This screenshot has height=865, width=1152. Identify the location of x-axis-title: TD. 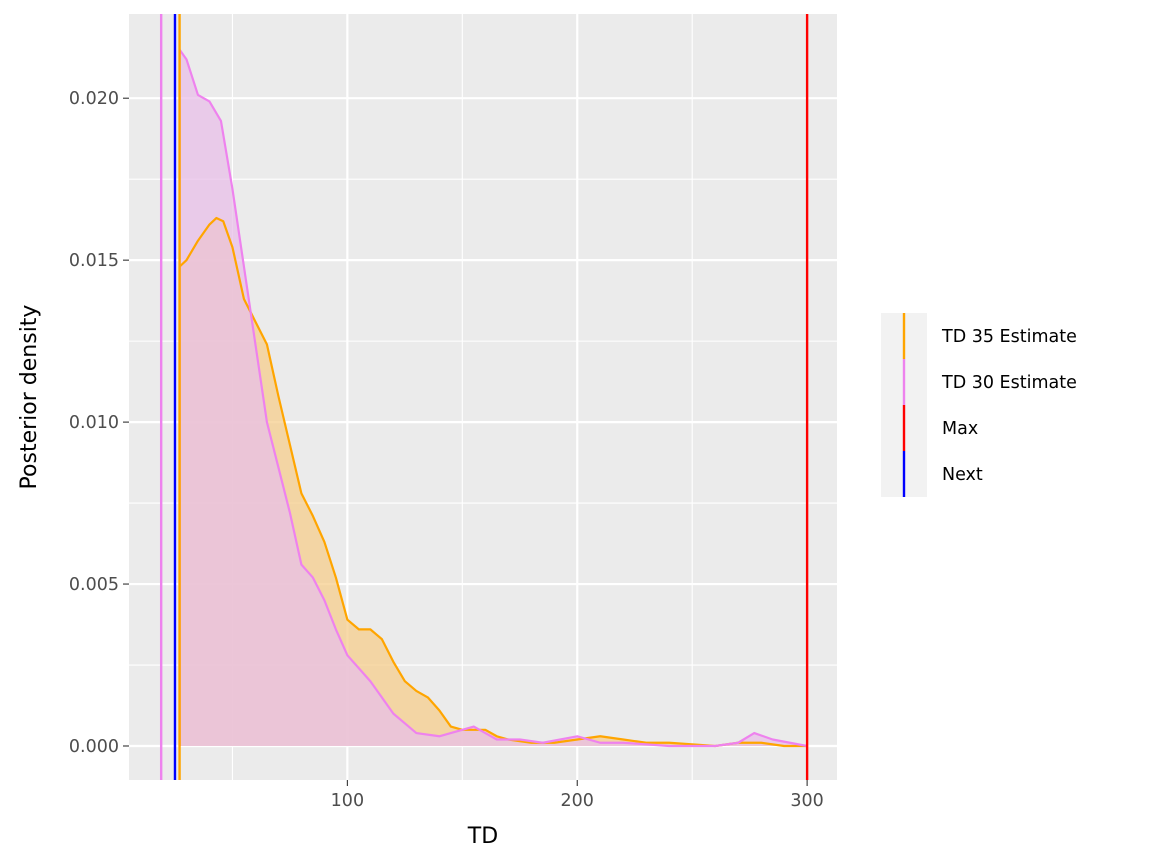
(482, 836).